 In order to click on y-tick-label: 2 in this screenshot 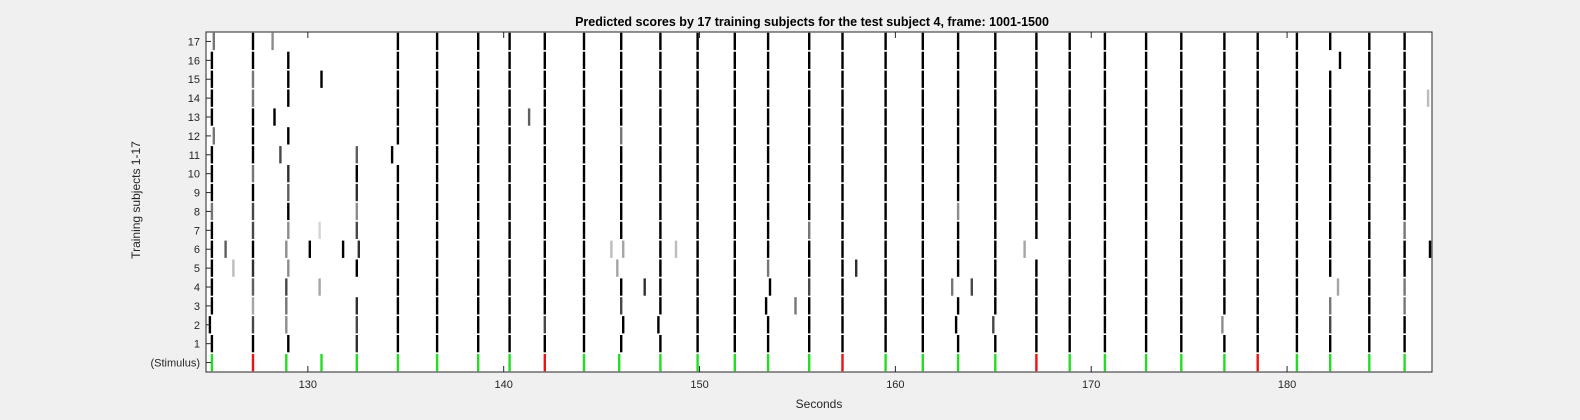, I will do `click(197, 326)`.